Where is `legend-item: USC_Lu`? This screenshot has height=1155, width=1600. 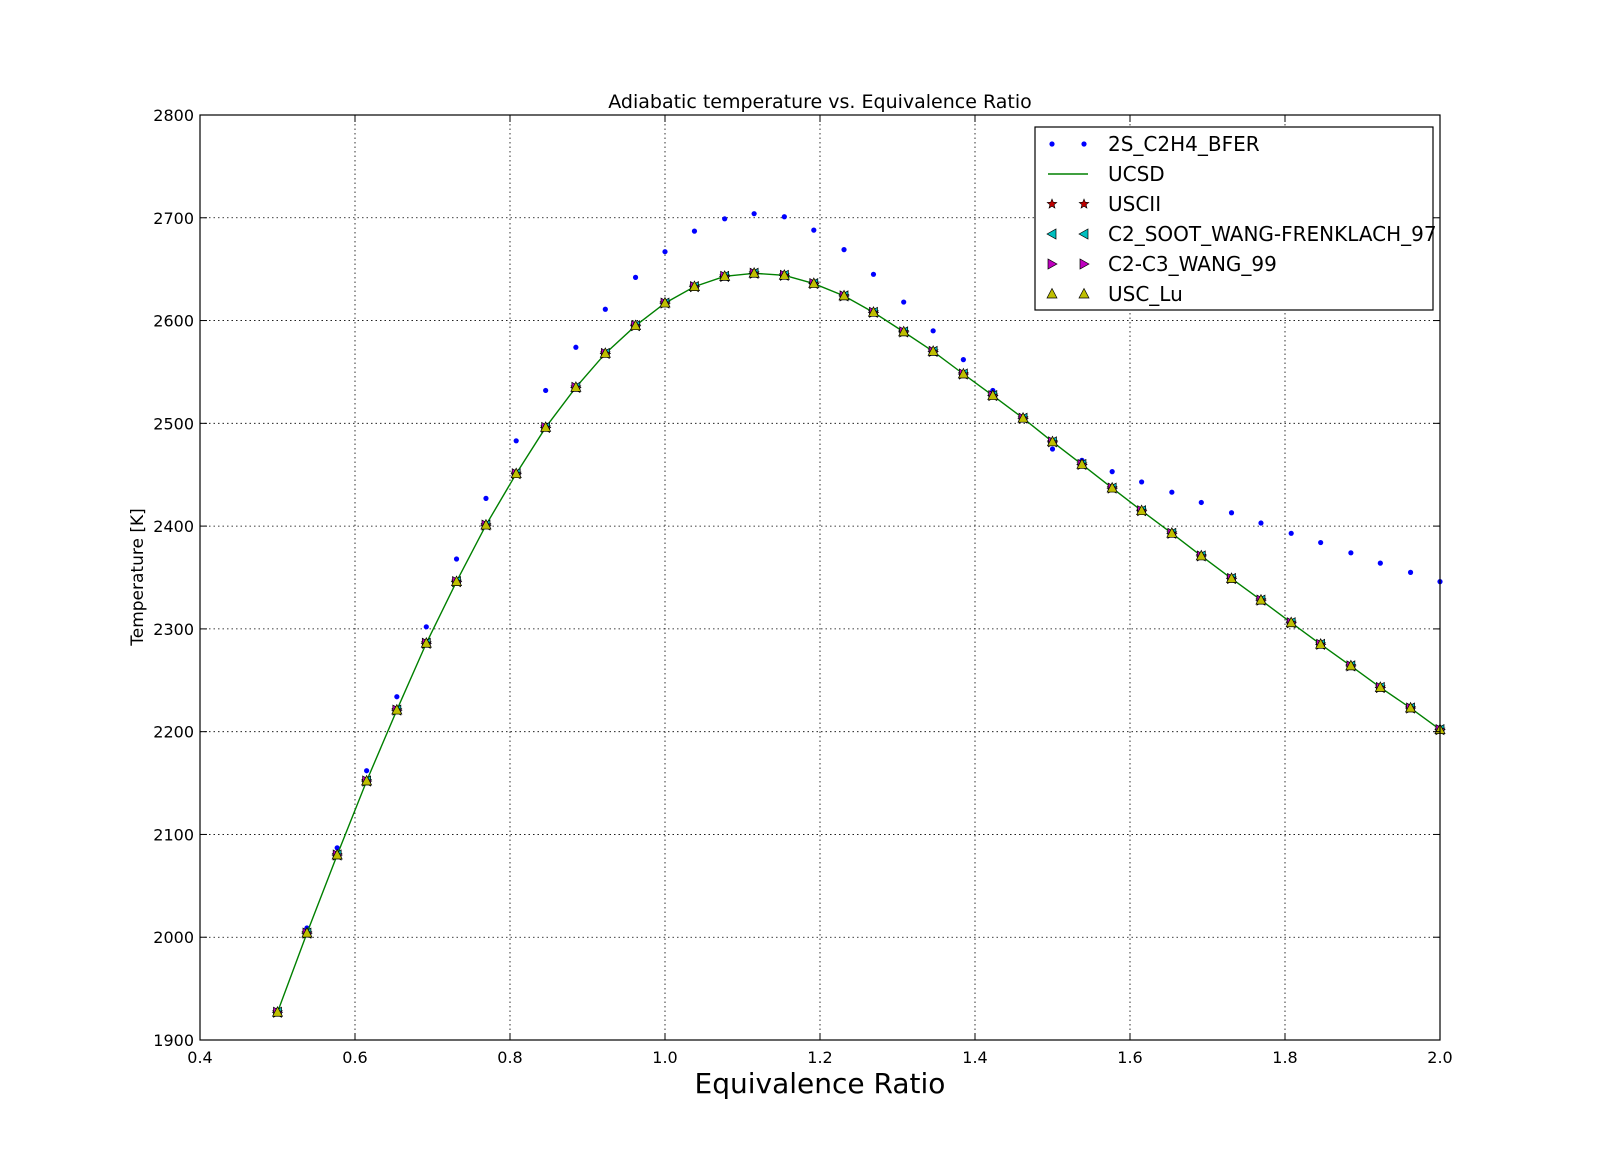
legend-item: USC_Lu is located at coordinates (1114, 294).